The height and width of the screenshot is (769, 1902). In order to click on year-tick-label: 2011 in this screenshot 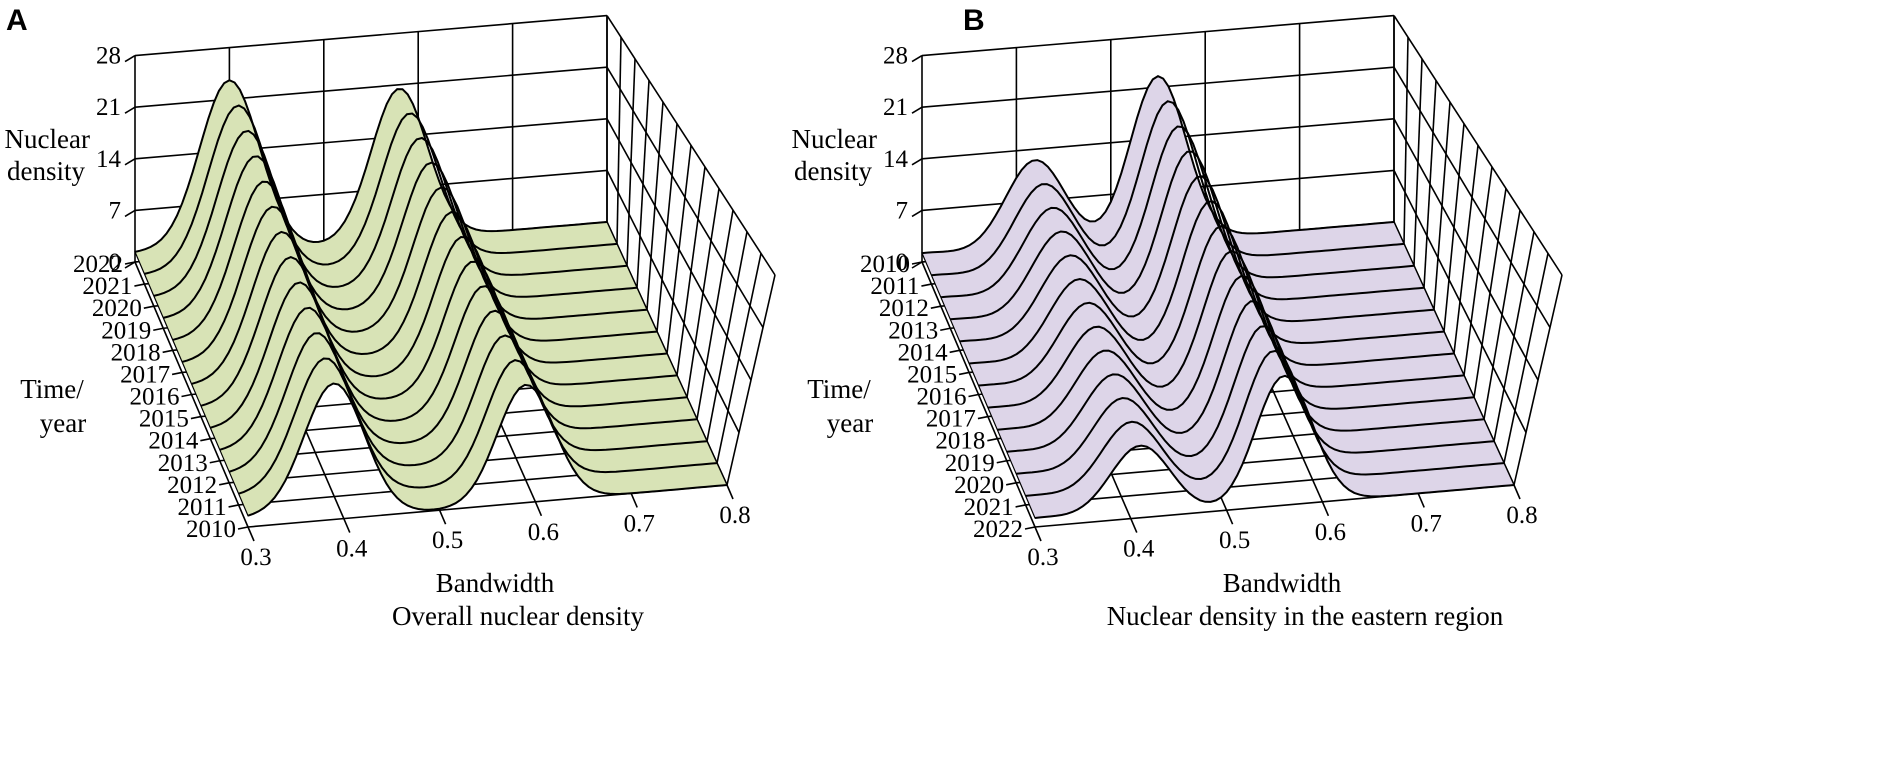, I will do `click(894, 286)`.